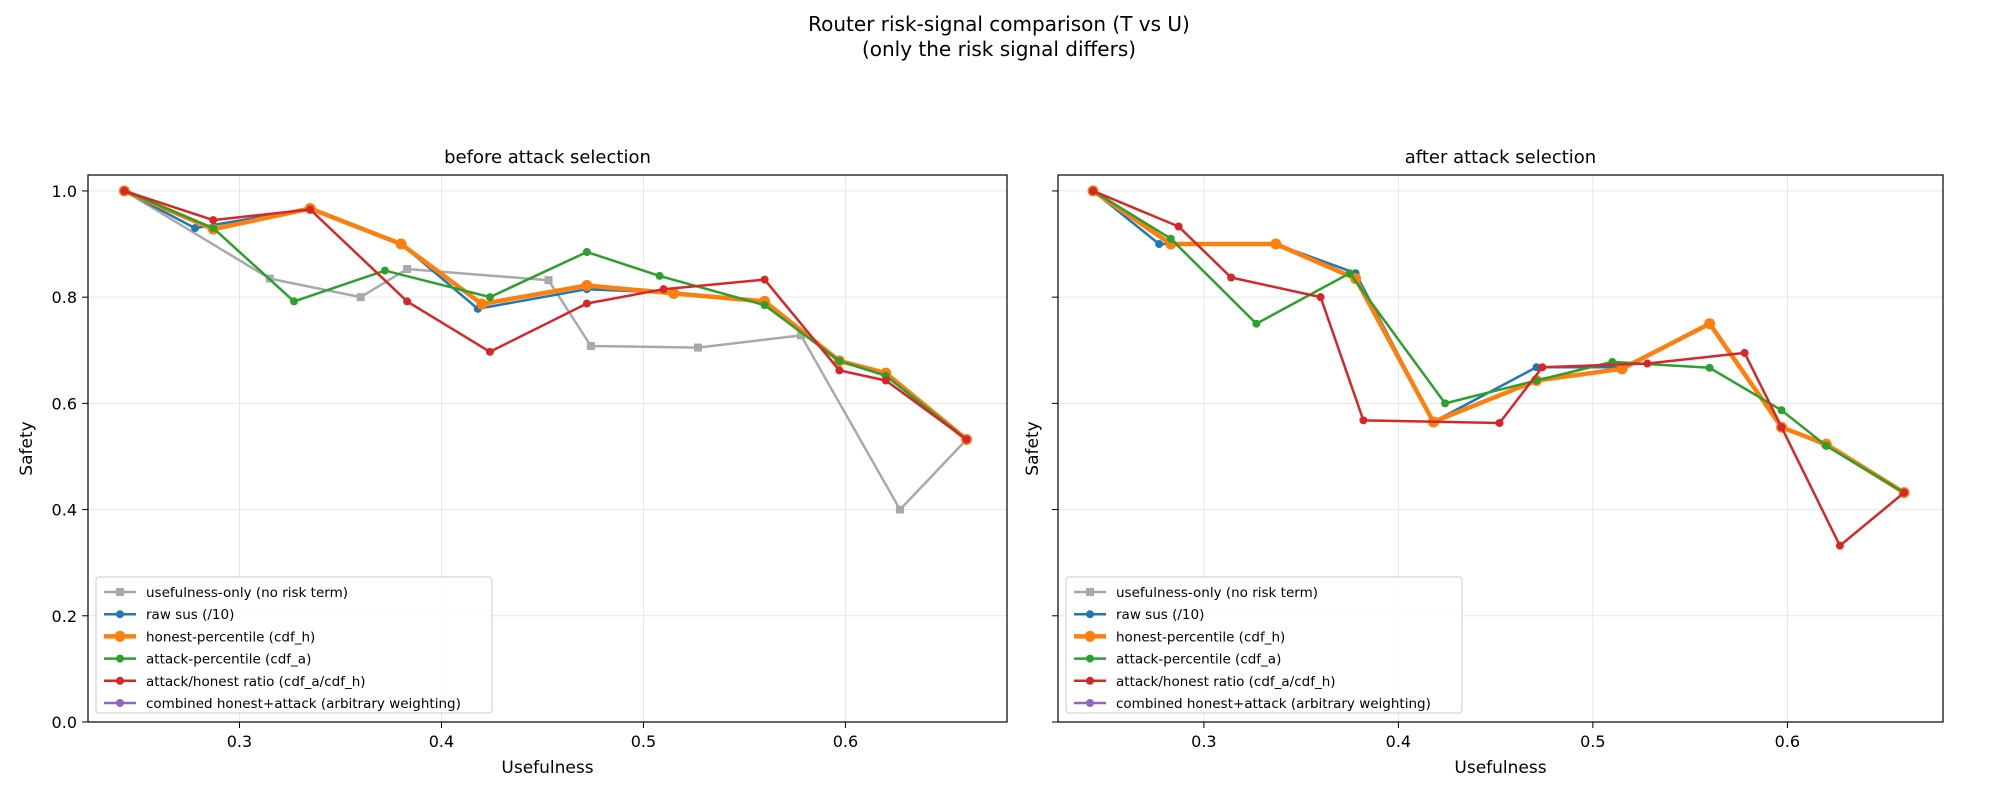 The height and width of the screenshot is (799, 1999). I want to click on x-axis-label: Usefulness, so click(1500, 768).